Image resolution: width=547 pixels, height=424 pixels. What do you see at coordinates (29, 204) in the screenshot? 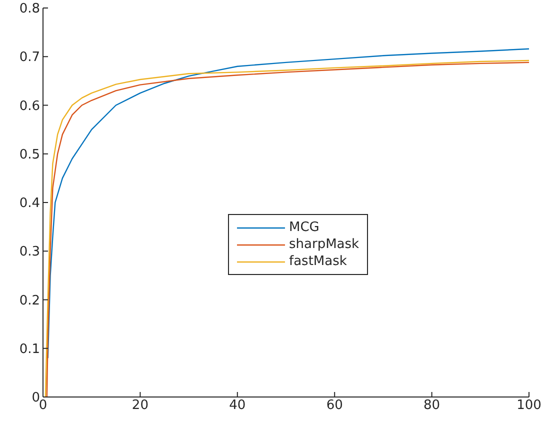
I see `y-tick-label: 0.4` at bounding box center [29, 204].